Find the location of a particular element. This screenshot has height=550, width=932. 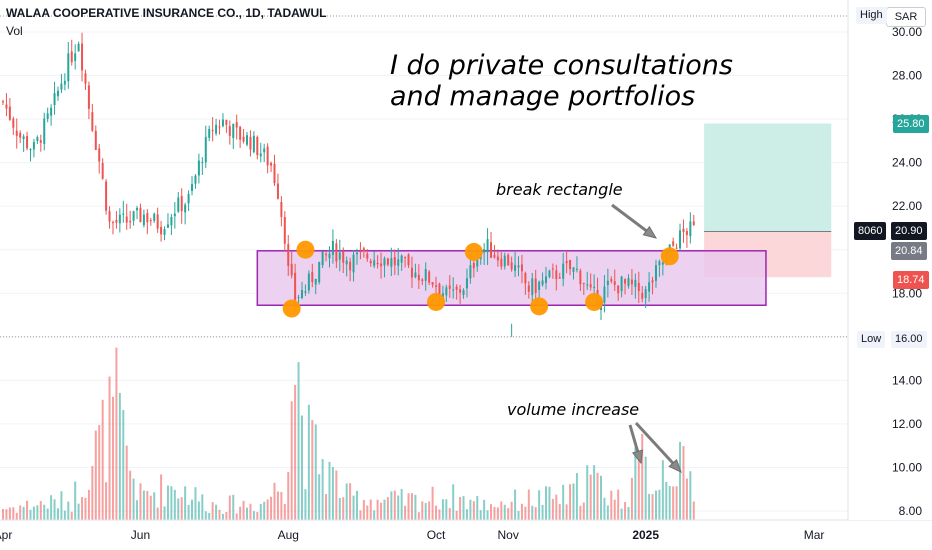

volume-arrow-1-shaft is located at coordinates (634, 438).